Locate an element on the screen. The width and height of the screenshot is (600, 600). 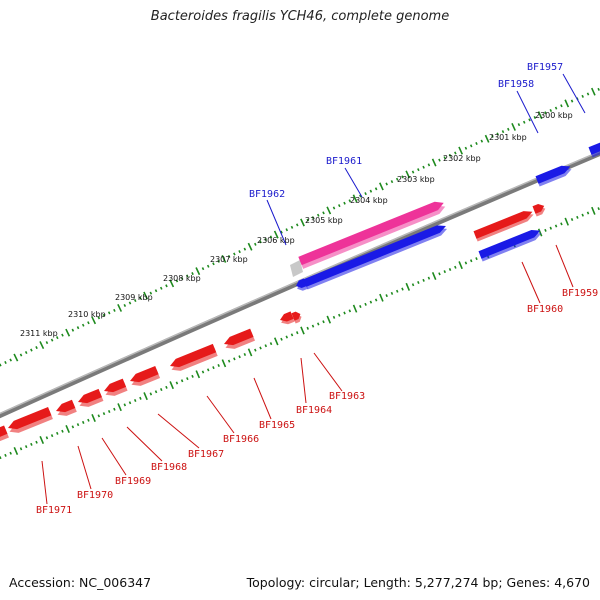
forward-gene-label: BF1958 is located at coordinates (516, 84).